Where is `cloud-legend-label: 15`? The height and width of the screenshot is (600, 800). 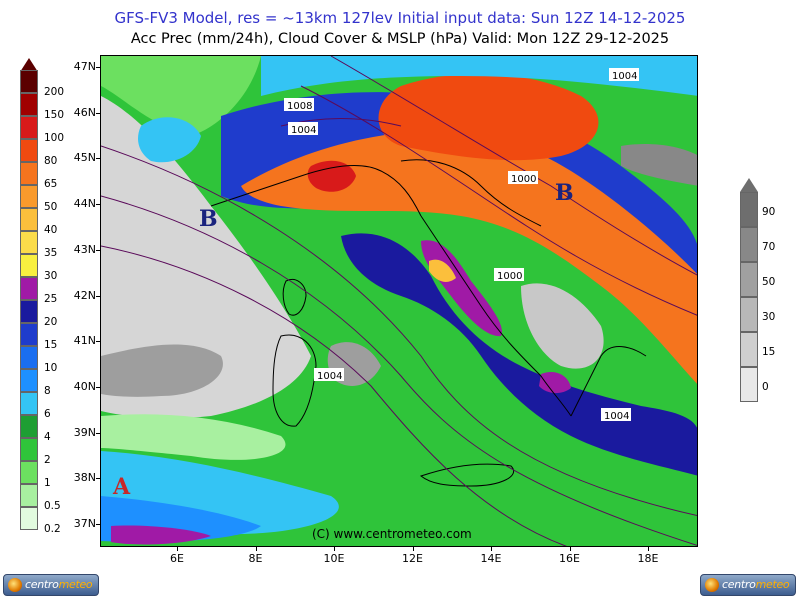 cloud-legend-label: 15 is located at coordinates (769, 352).